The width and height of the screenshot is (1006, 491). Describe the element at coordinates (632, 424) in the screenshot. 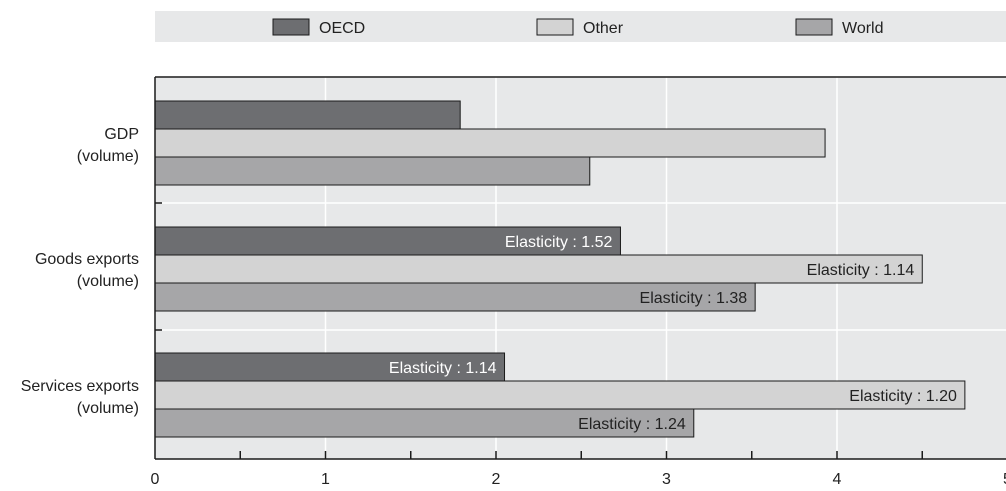

I see `bar-label-world-2: Elasticity : 1.24` at that location.